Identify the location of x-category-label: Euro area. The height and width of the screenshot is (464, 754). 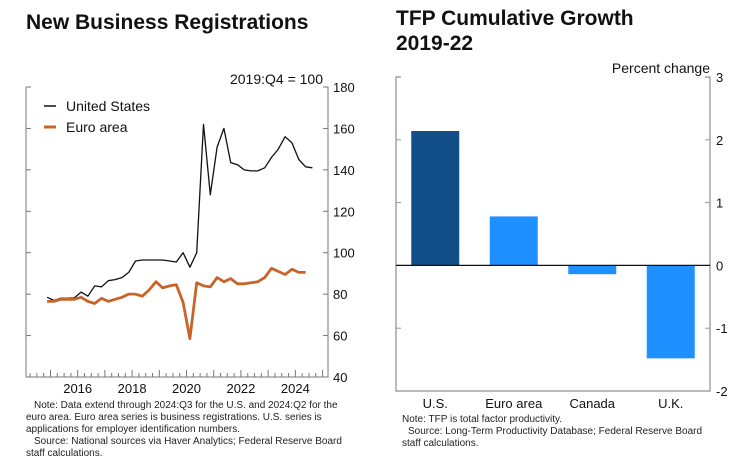
(514, 403).